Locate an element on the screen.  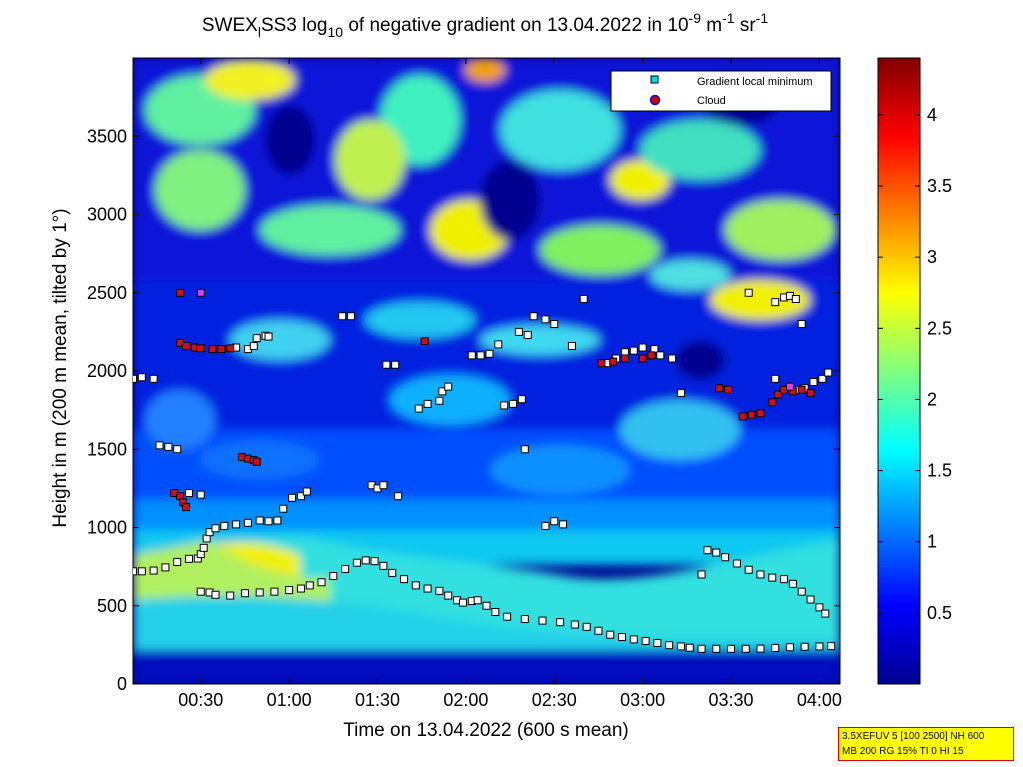
colorbar-tick-label: 2 is located at coordinates (932, 399).